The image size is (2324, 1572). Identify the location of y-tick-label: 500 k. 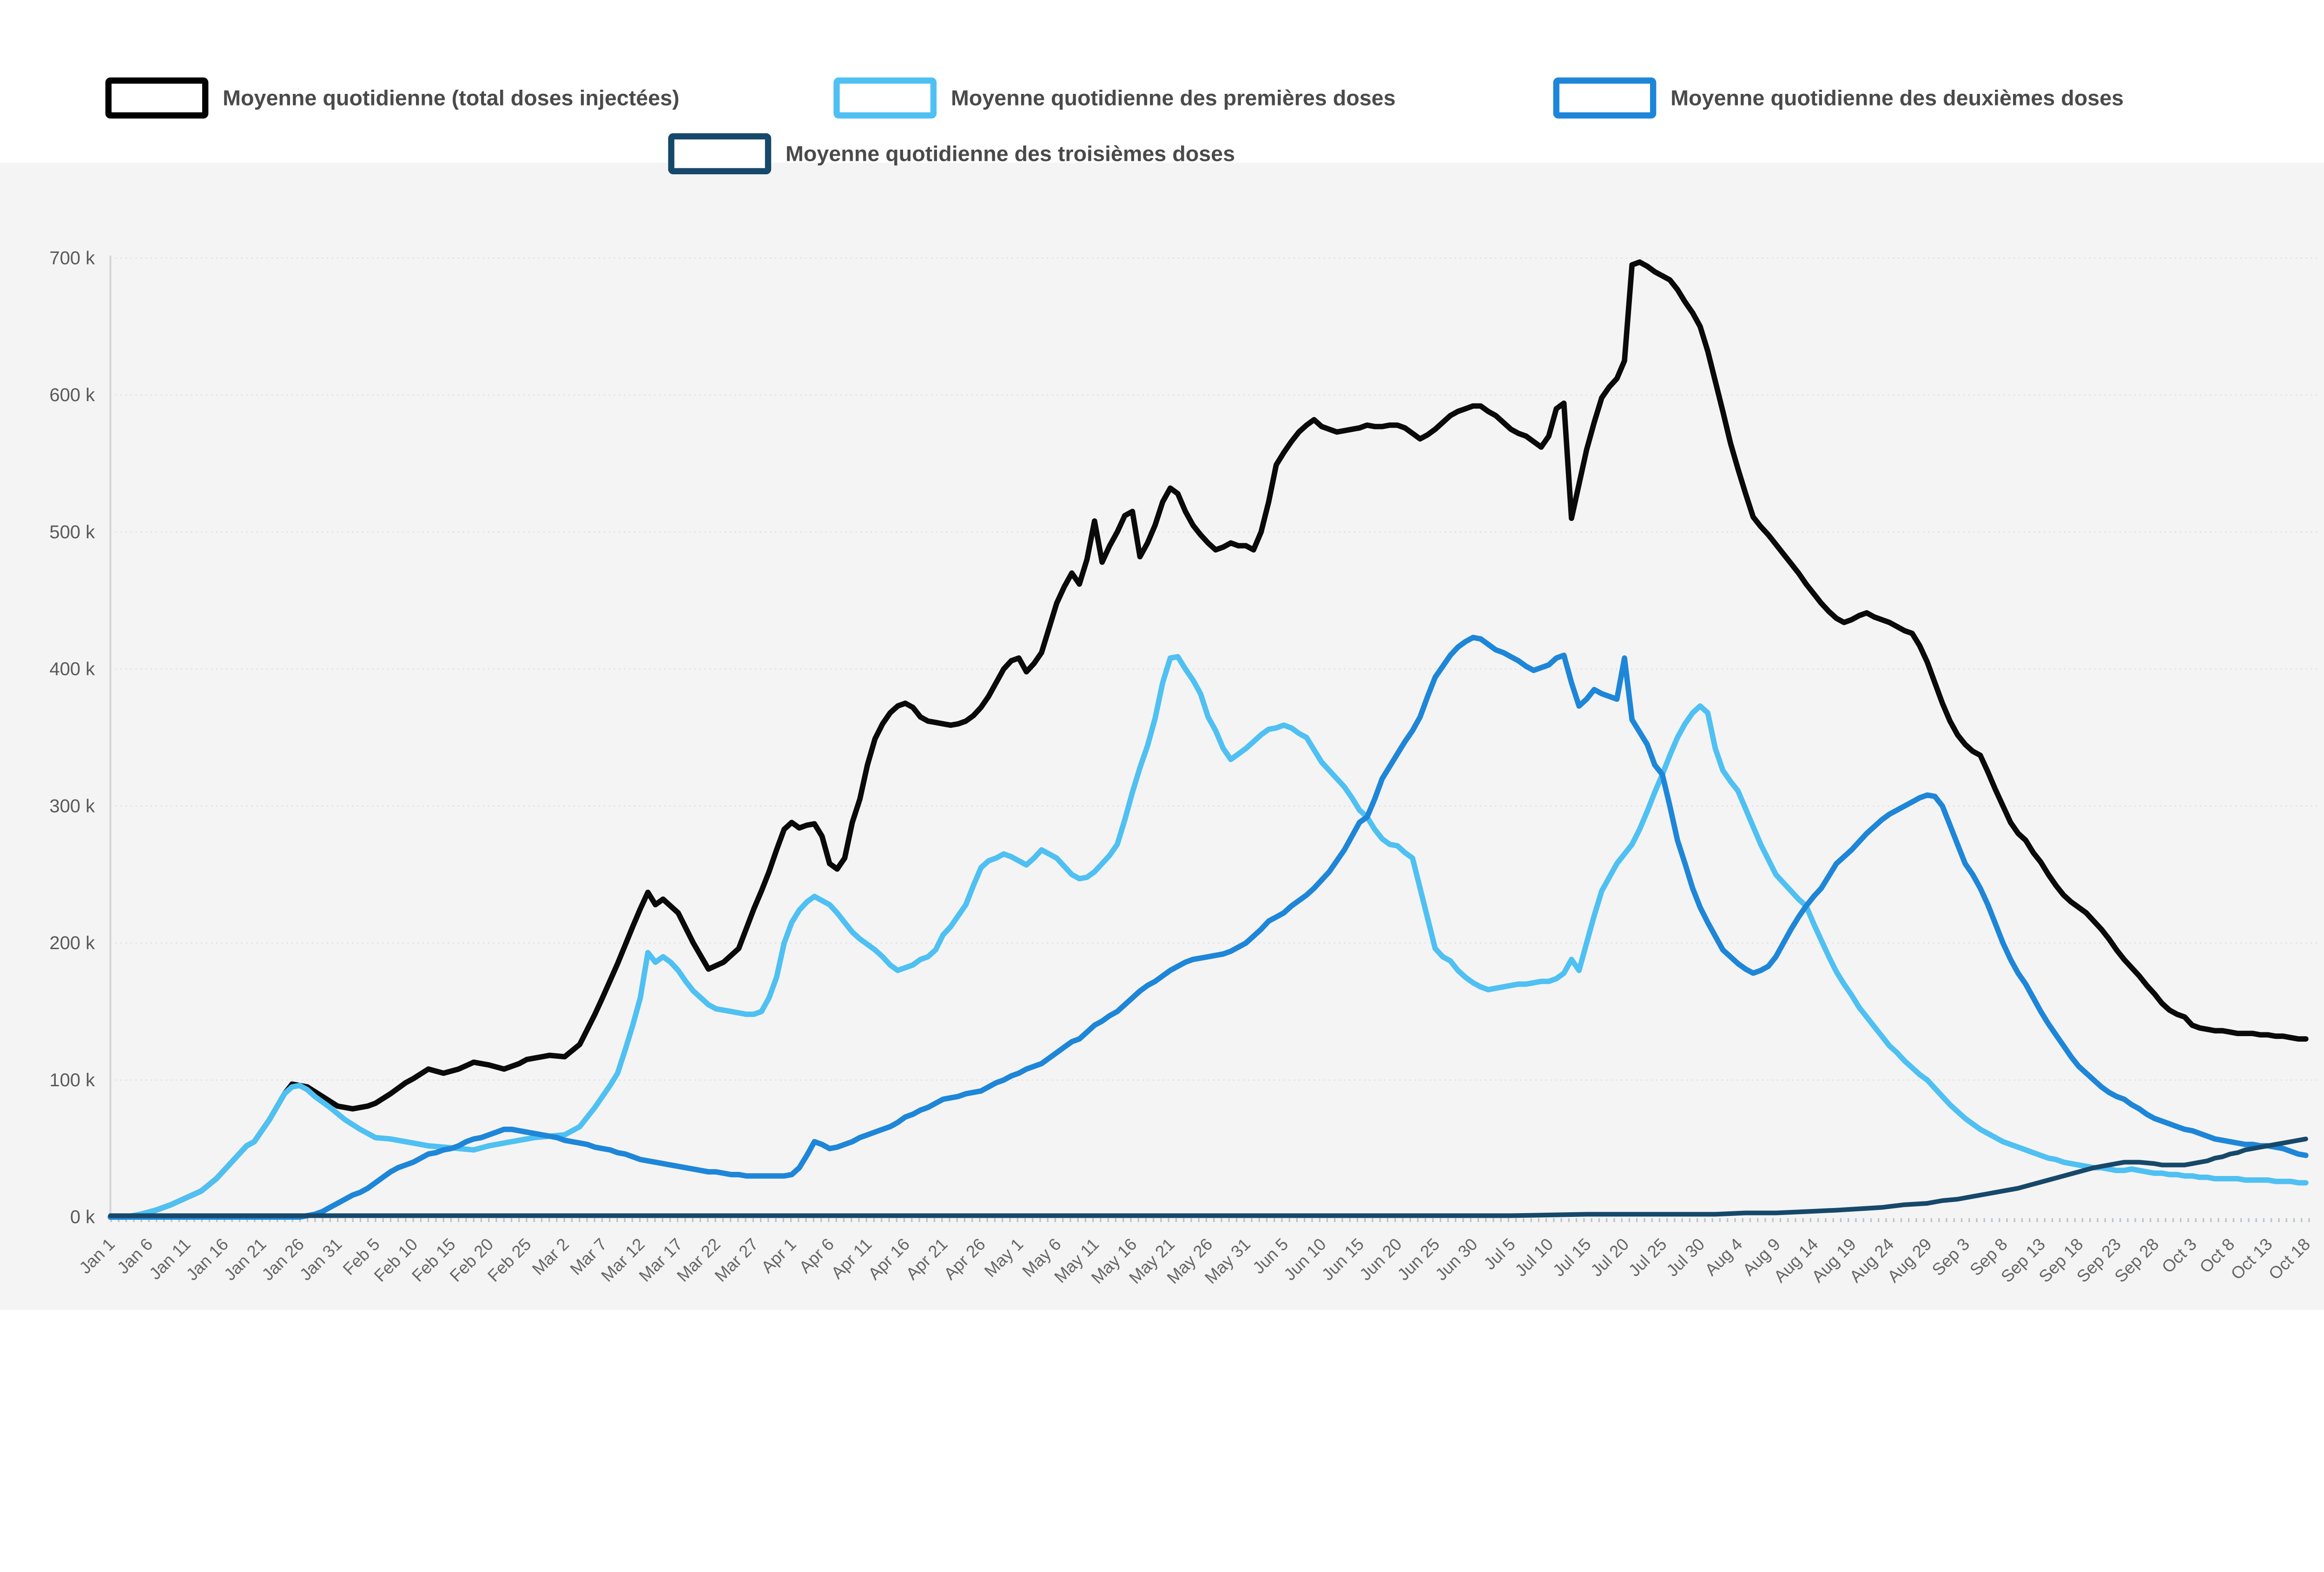
(72, 532).